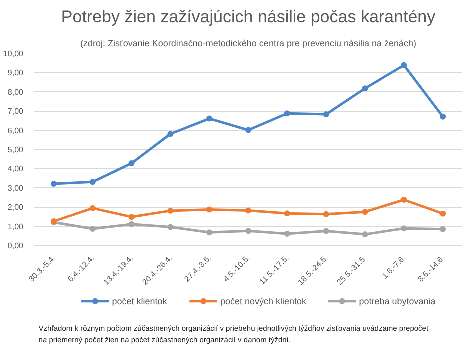 The height and width of the screenshot is (360, 474). What do you see at coordinates (397, 301) in the screenshot?
I see `legend-label: potreba ubytovania` at bounding box center [397, 301].